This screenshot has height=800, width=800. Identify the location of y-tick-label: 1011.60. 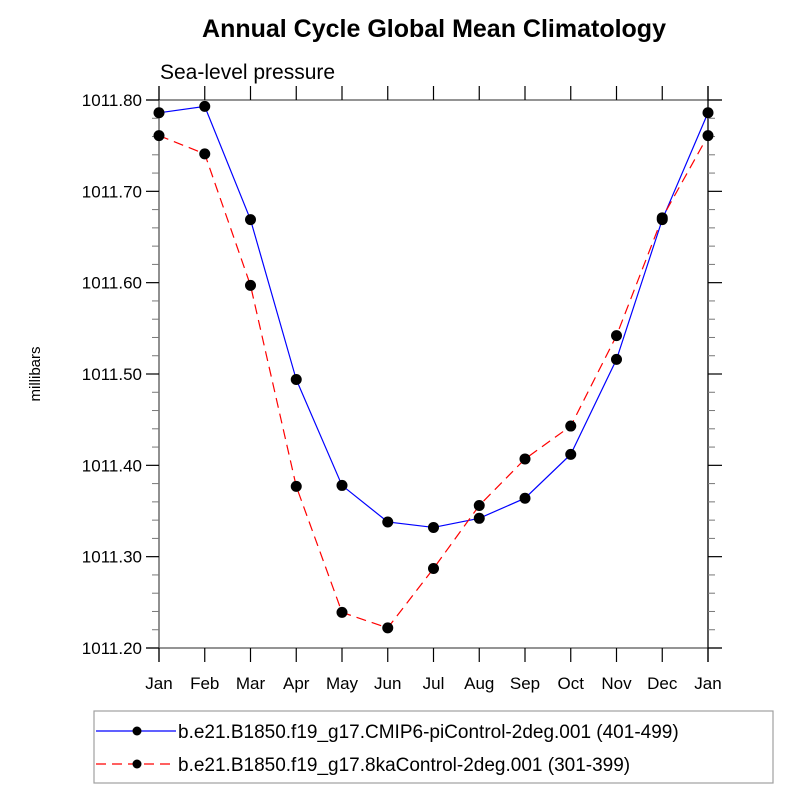
(112, 283).